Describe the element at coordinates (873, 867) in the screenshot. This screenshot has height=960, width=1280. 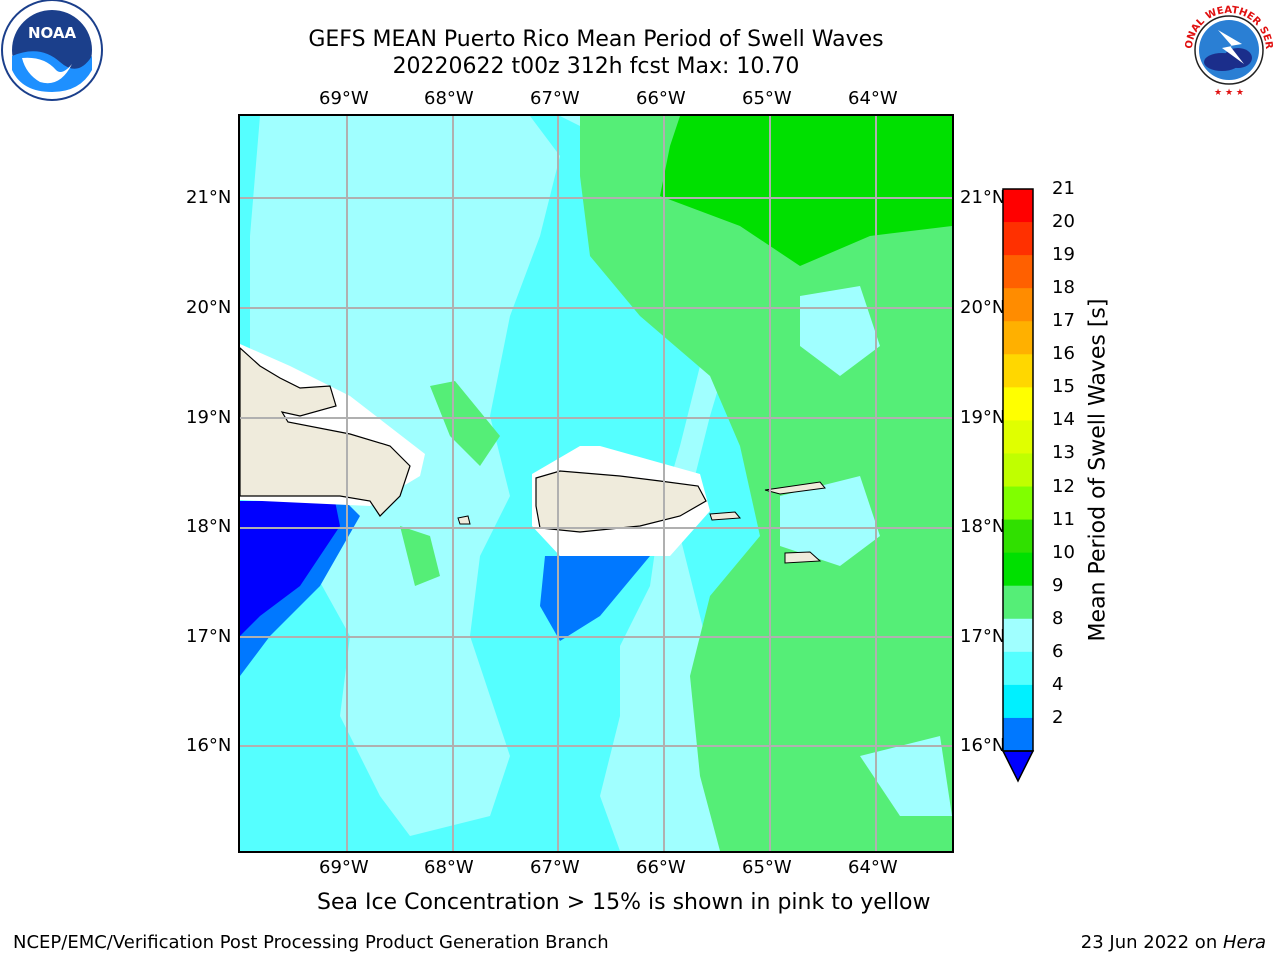
I see `lon-label-bottom: 64°W` at that location.